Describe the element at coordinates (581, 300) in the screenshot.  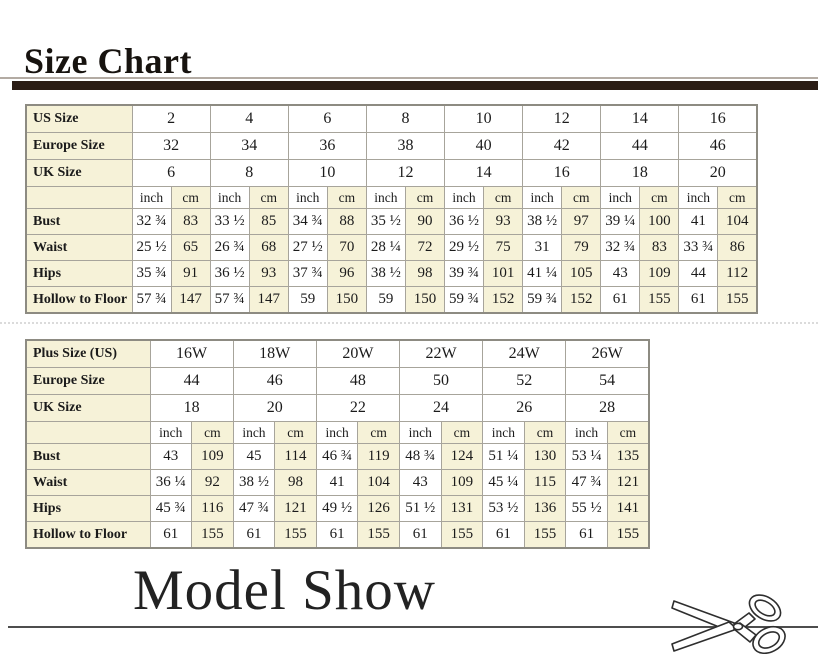
I see `cm-value-cell: 152` at that location.